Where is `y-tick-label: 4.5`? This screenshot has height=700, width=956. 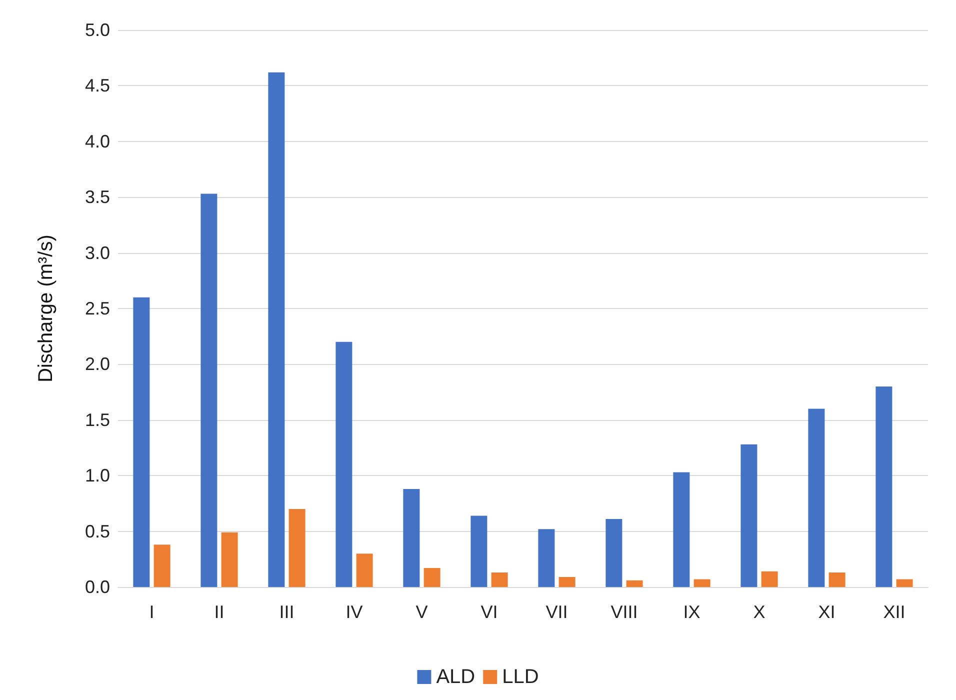 y-tick-label: 4.5 is located at coordinates (97, 86).